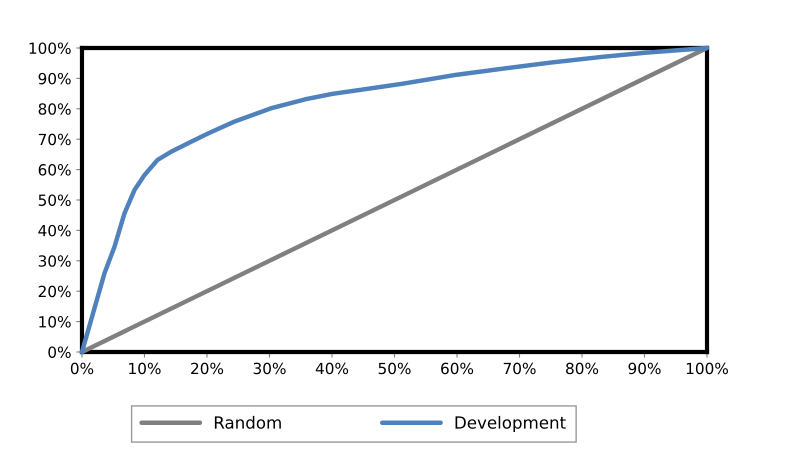 The image size is (786, 457). Describe the element at coordinates (59, 352) in the screenshot. I see `y-tick-label: 0%` at that location.